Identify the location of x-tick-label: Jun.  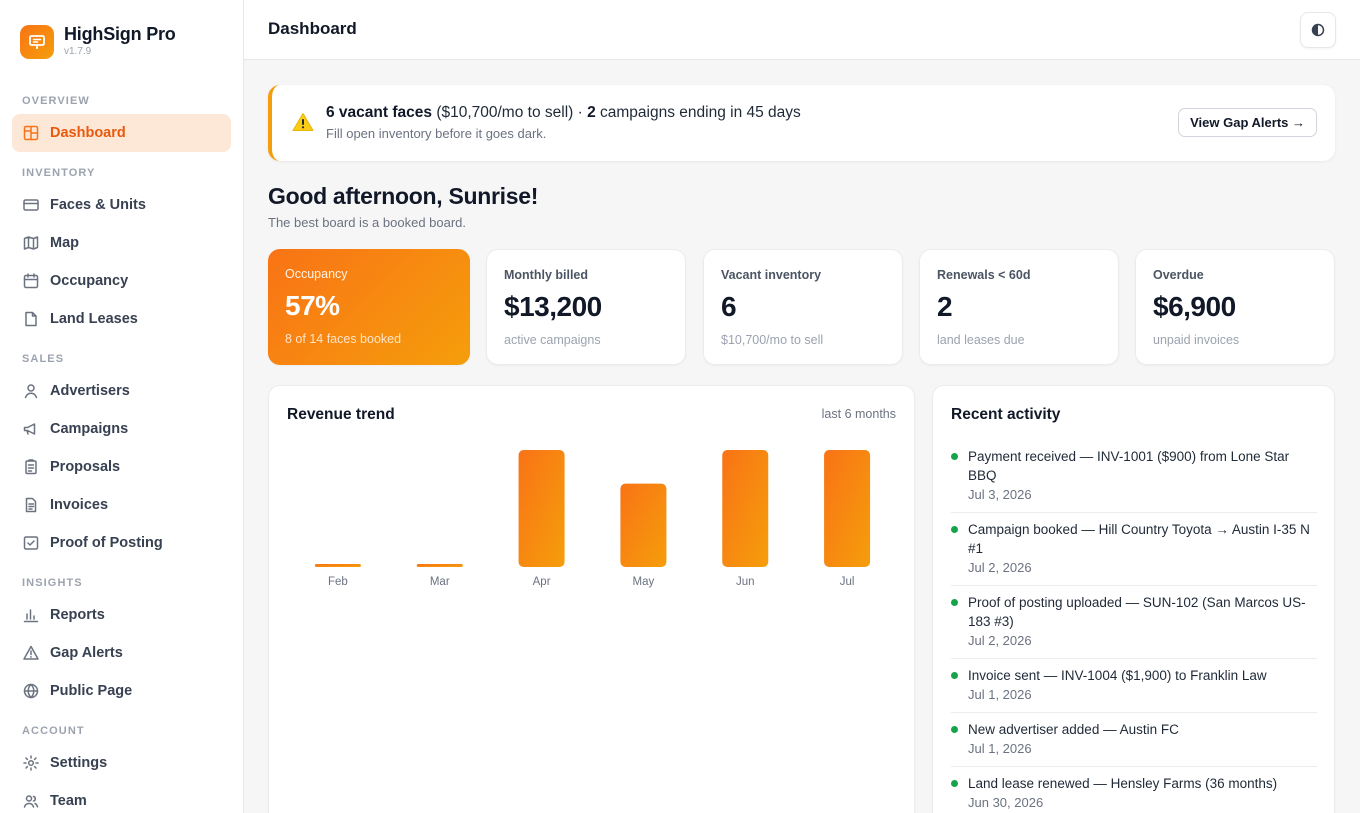
(745, 582).